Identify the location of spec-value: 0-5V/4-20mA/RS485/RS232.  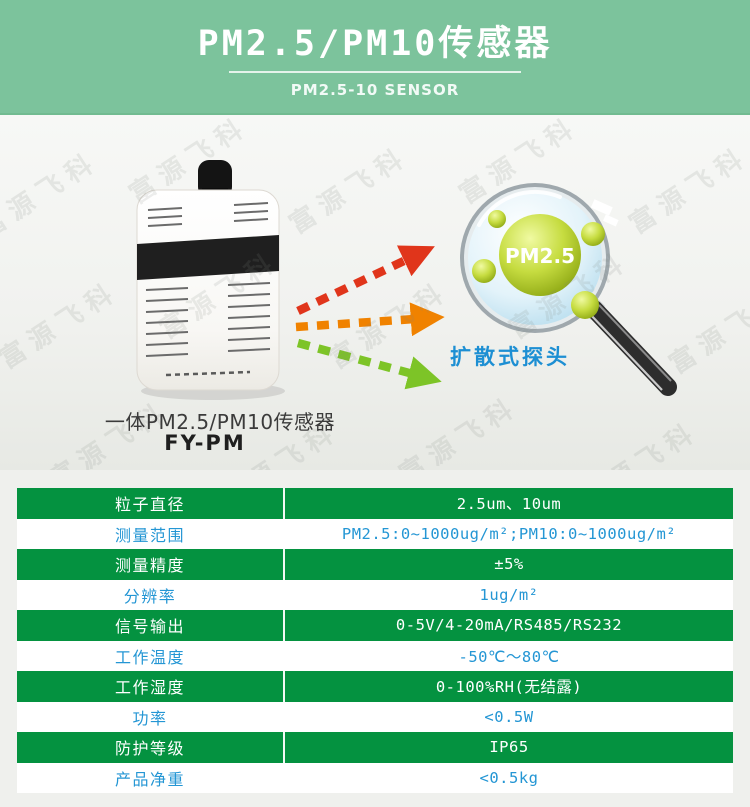
(509, 625).